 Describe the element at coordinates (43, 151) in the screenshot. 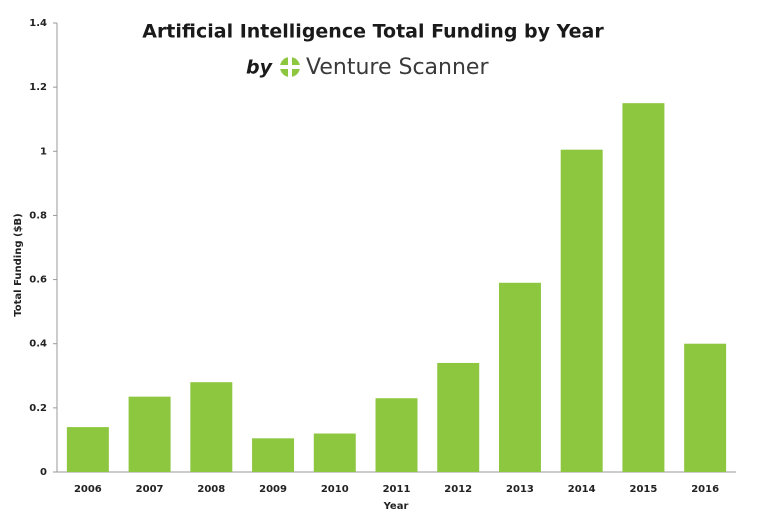

I see `y-tick-label: 1` at that location.